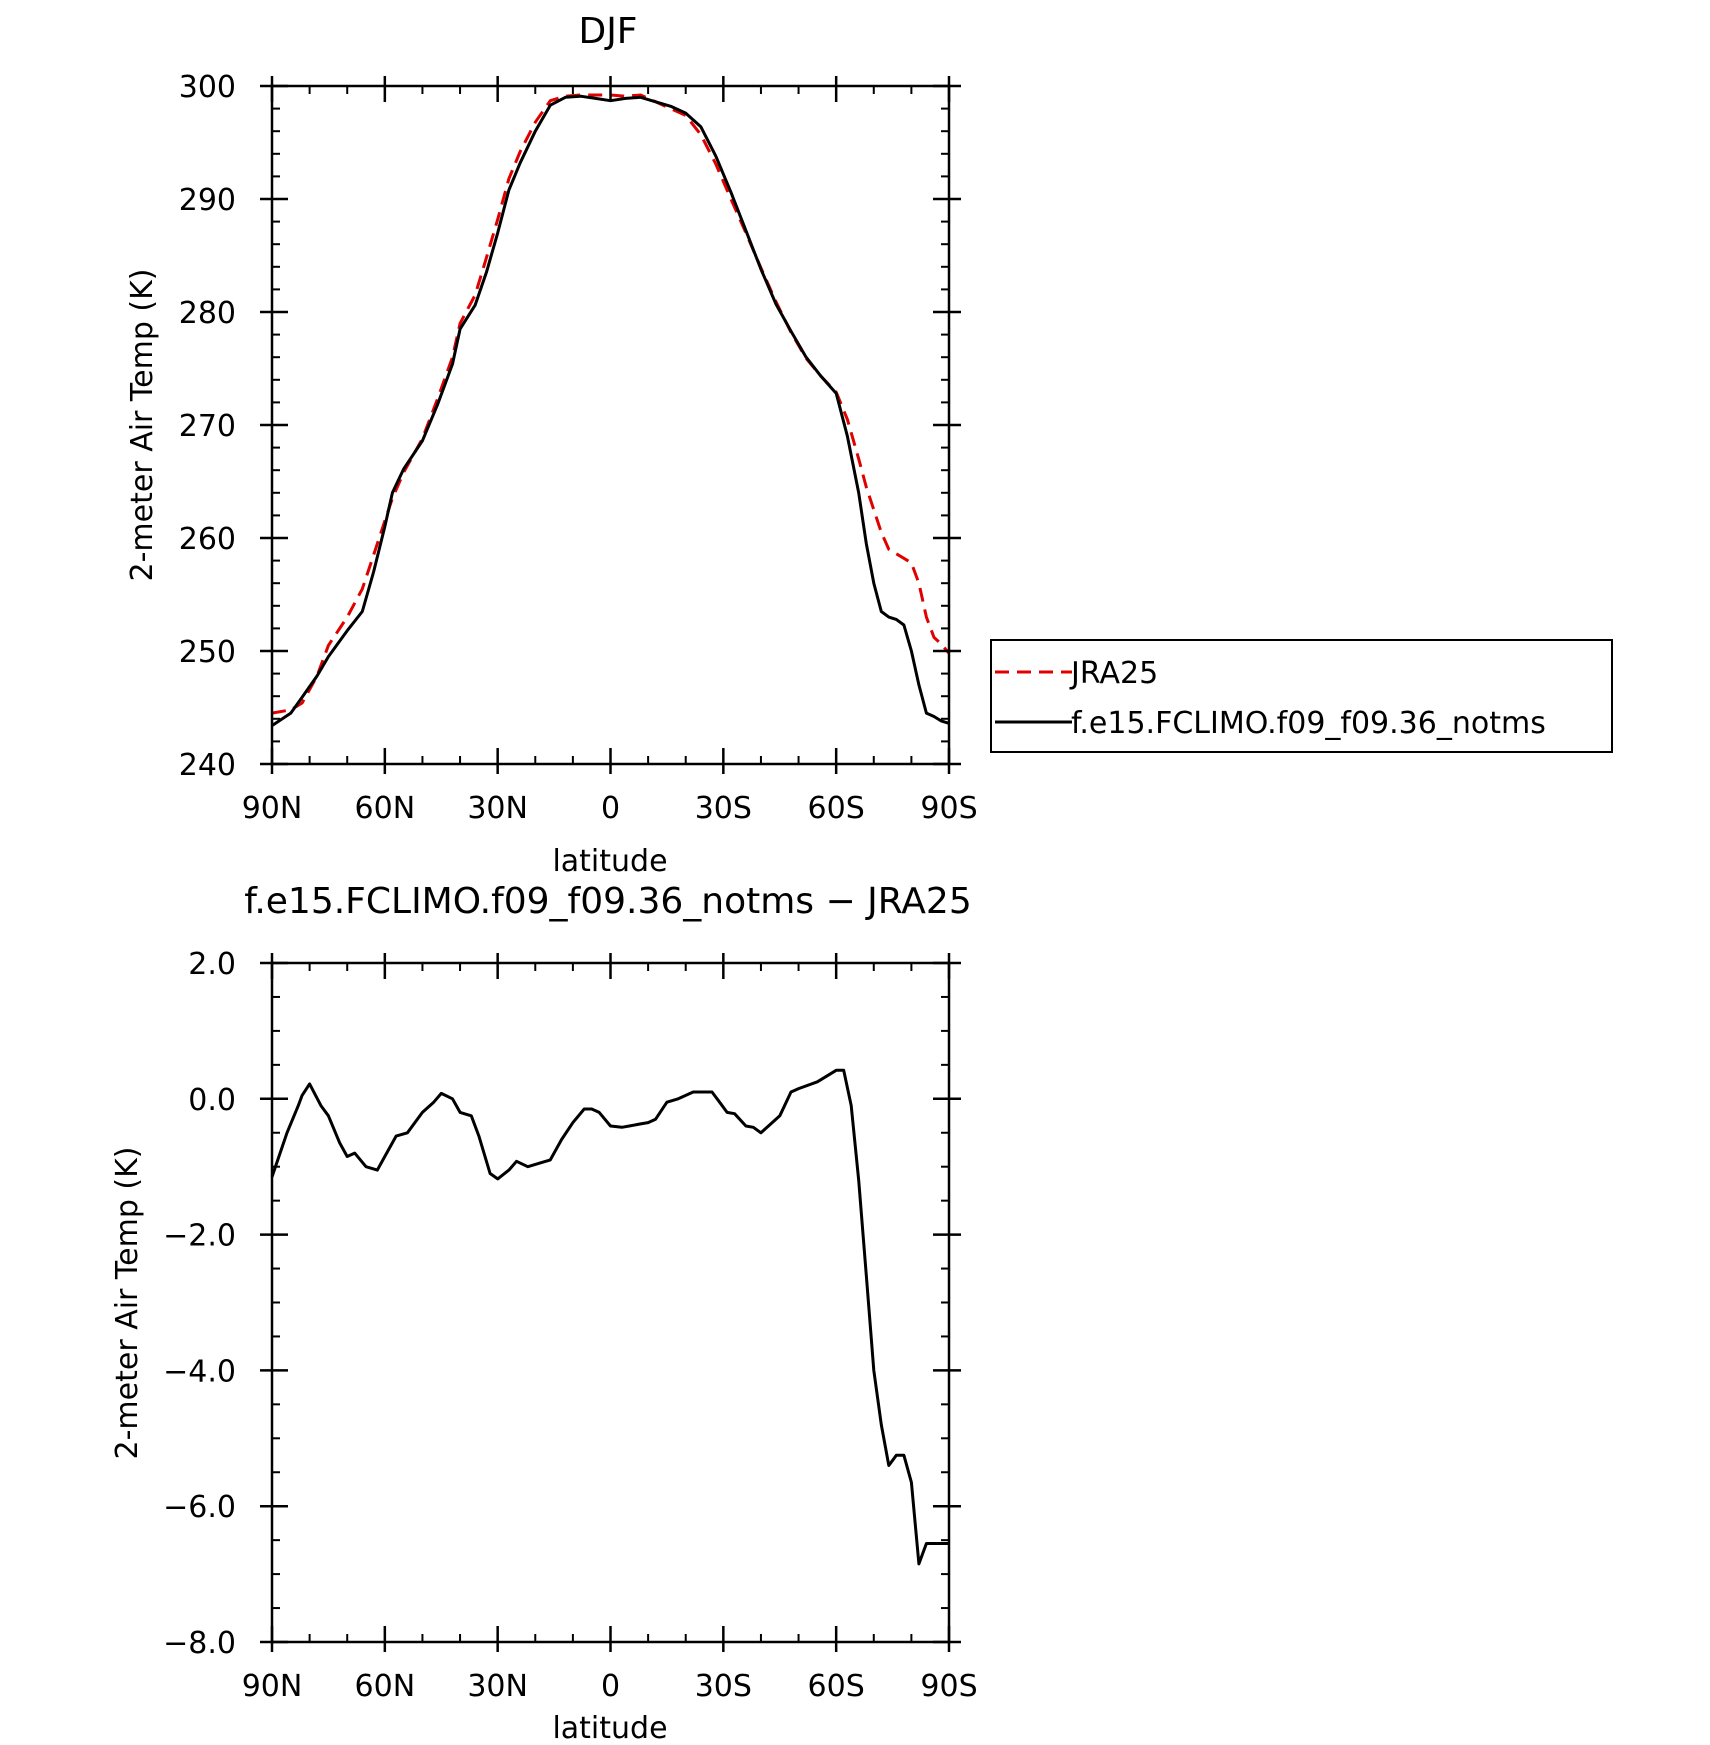  I want to click on series-line-jra25, so click(611, 404).